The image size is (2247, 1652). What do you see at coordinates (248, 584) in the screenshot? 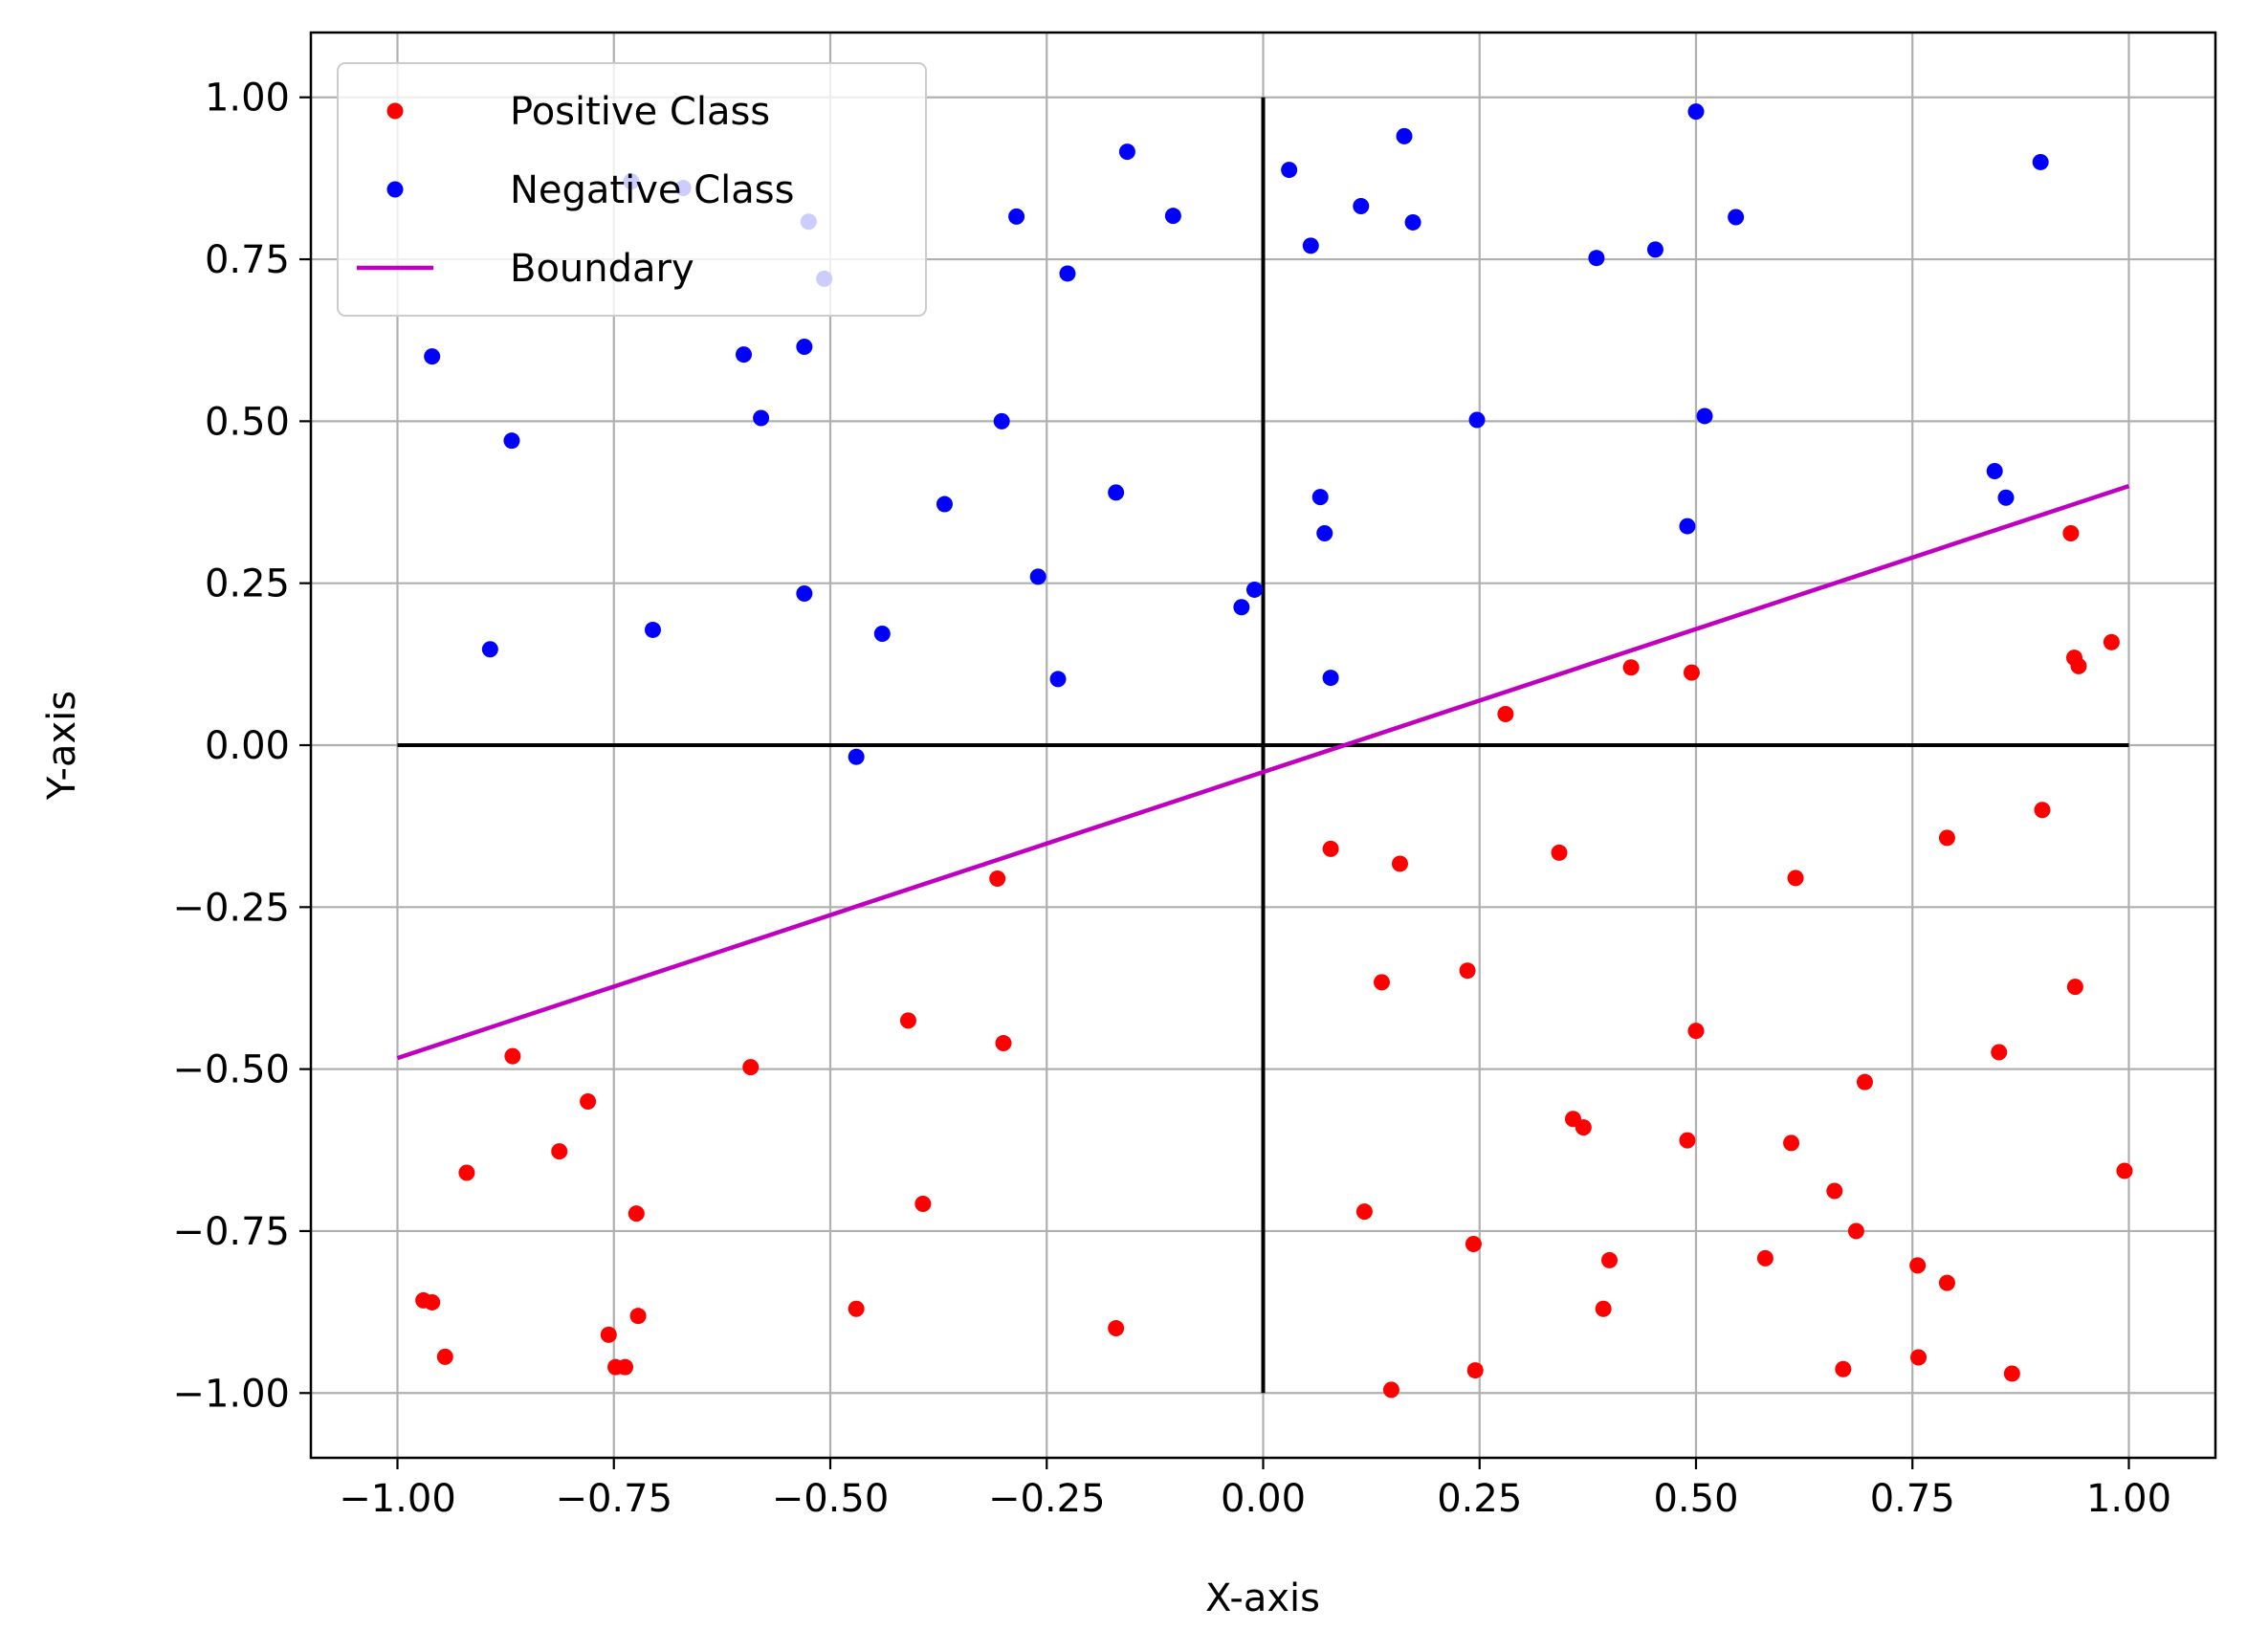
I see `y-tick-label: 0.25` at bounding box center [248, 584].